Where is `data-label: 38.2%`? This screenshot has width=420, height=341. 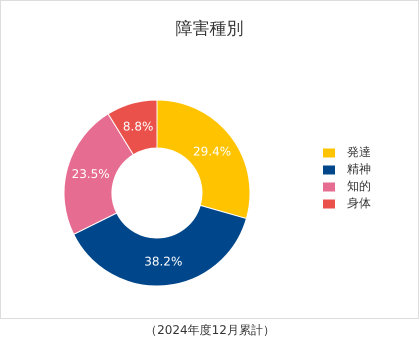 data-label: 38.2% is located at coordinates (163, 261).